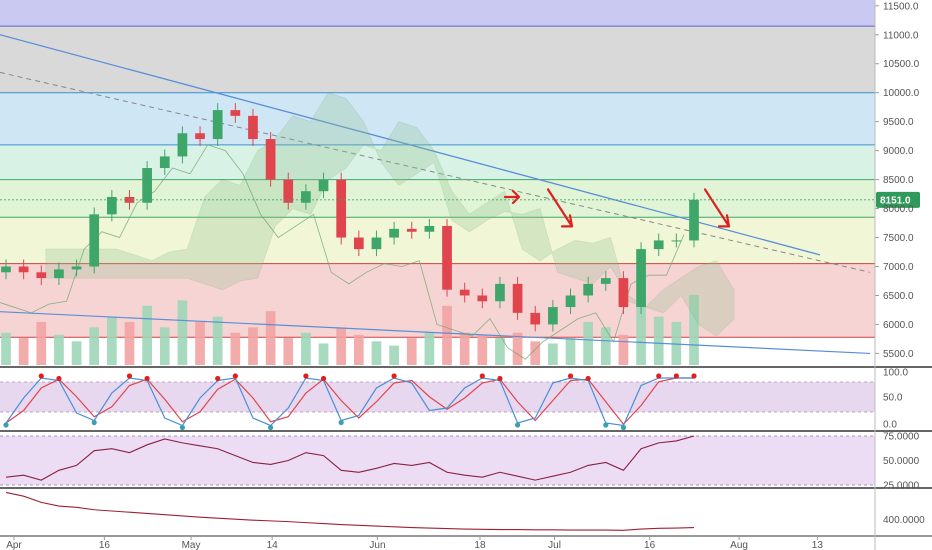 This screenshot has width=932, height=550. What do you see at coordinates (437, 397) in the screenshot?
I see `stoch-band` at bounding box center [437, 397].